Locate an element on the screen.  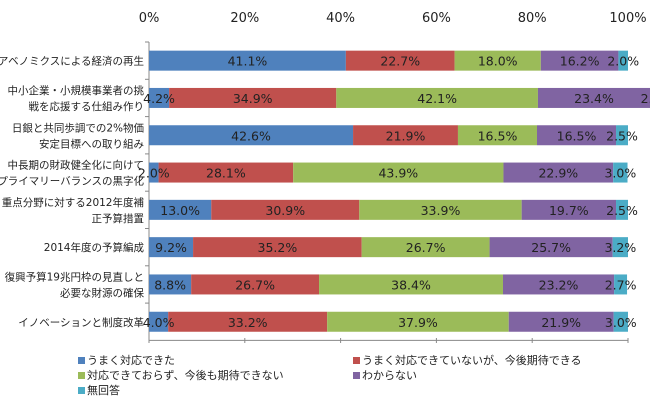
x-tick-label: 40% is located at coordinates (340, 18).